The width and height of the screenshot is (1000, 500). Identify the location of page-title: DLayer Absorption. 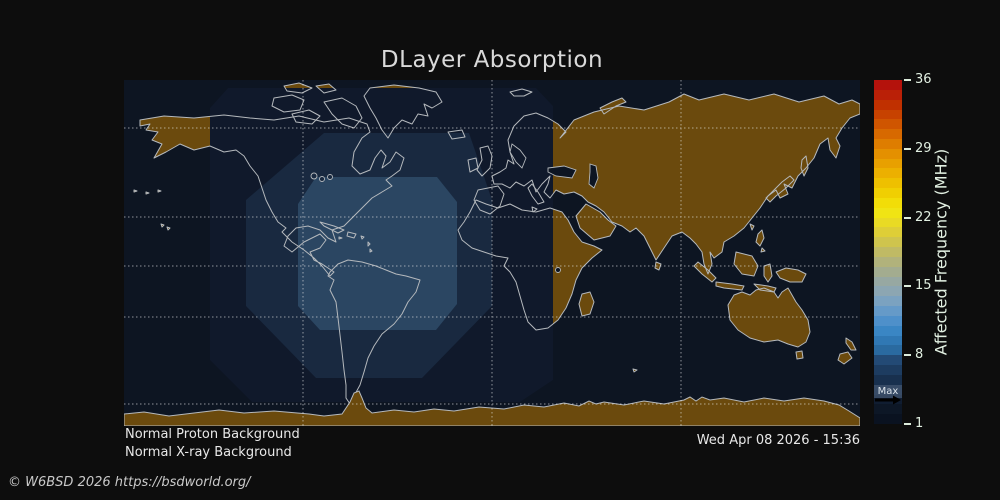
(492, 60).